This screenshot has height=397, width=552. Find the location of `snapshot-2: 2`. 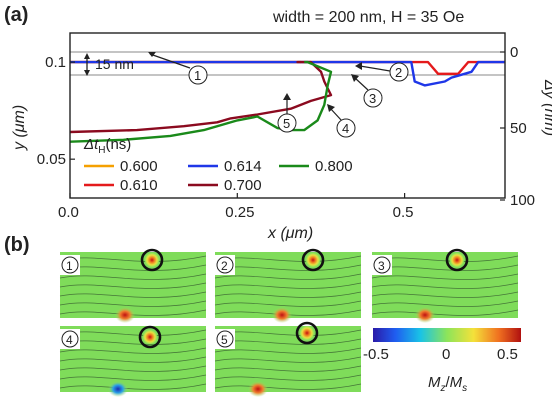

snapshot-2: 2 is located at coordinates (288, 285).